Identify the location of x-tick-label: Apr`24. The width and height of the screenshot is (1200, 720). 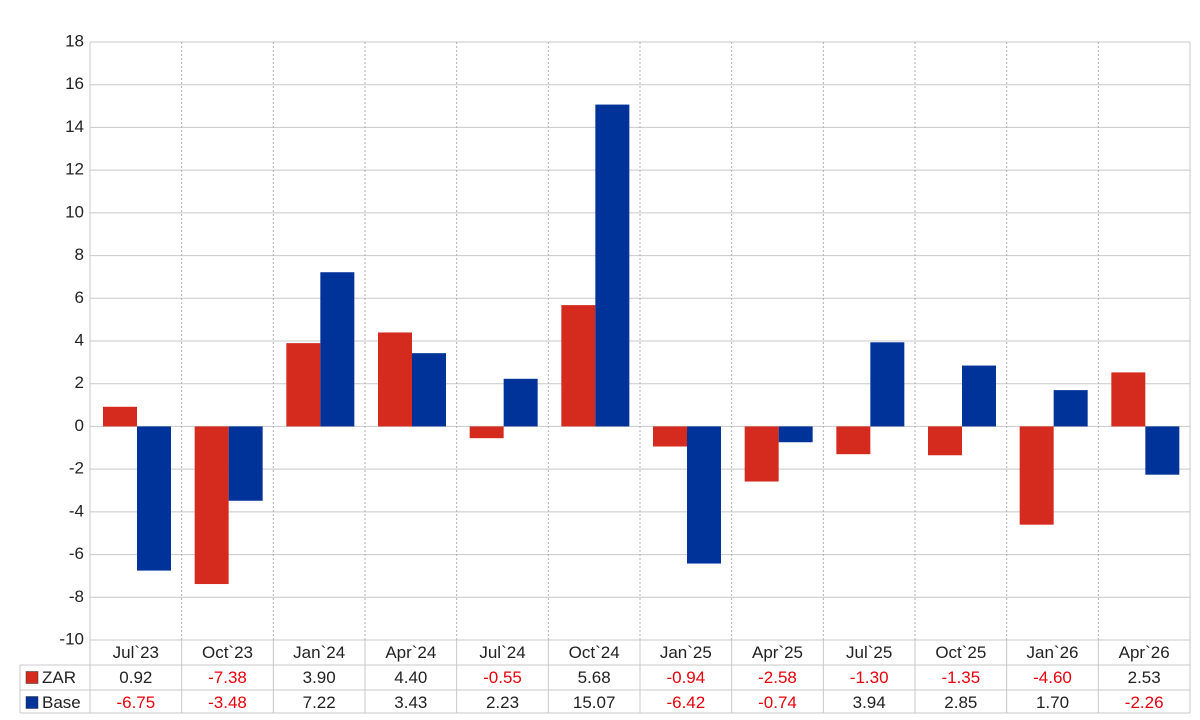
(410, 652).